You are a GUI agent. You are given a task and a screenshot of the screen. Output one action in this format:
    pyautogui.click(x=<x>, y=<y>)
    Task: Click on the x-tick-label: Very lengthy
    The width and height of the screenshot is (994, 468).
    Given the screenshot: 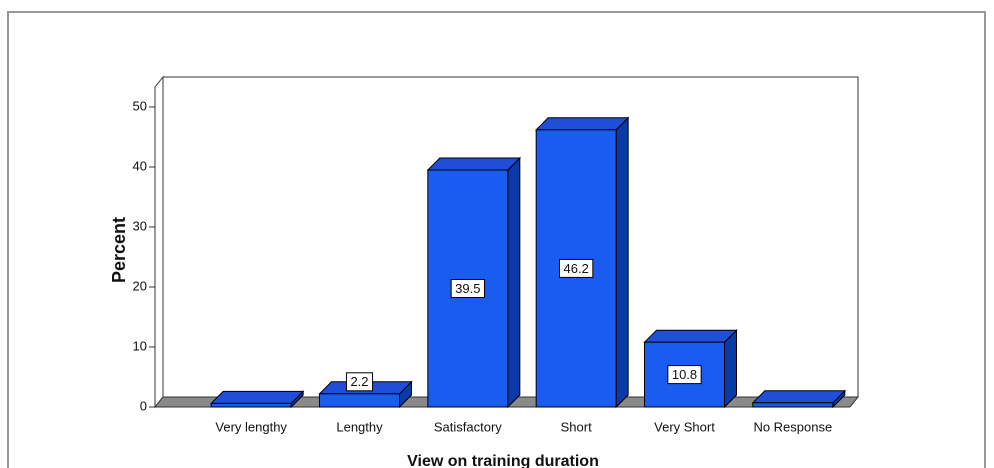 What is the action you would take?
    pyautogui.click(x=251, y=426)
    